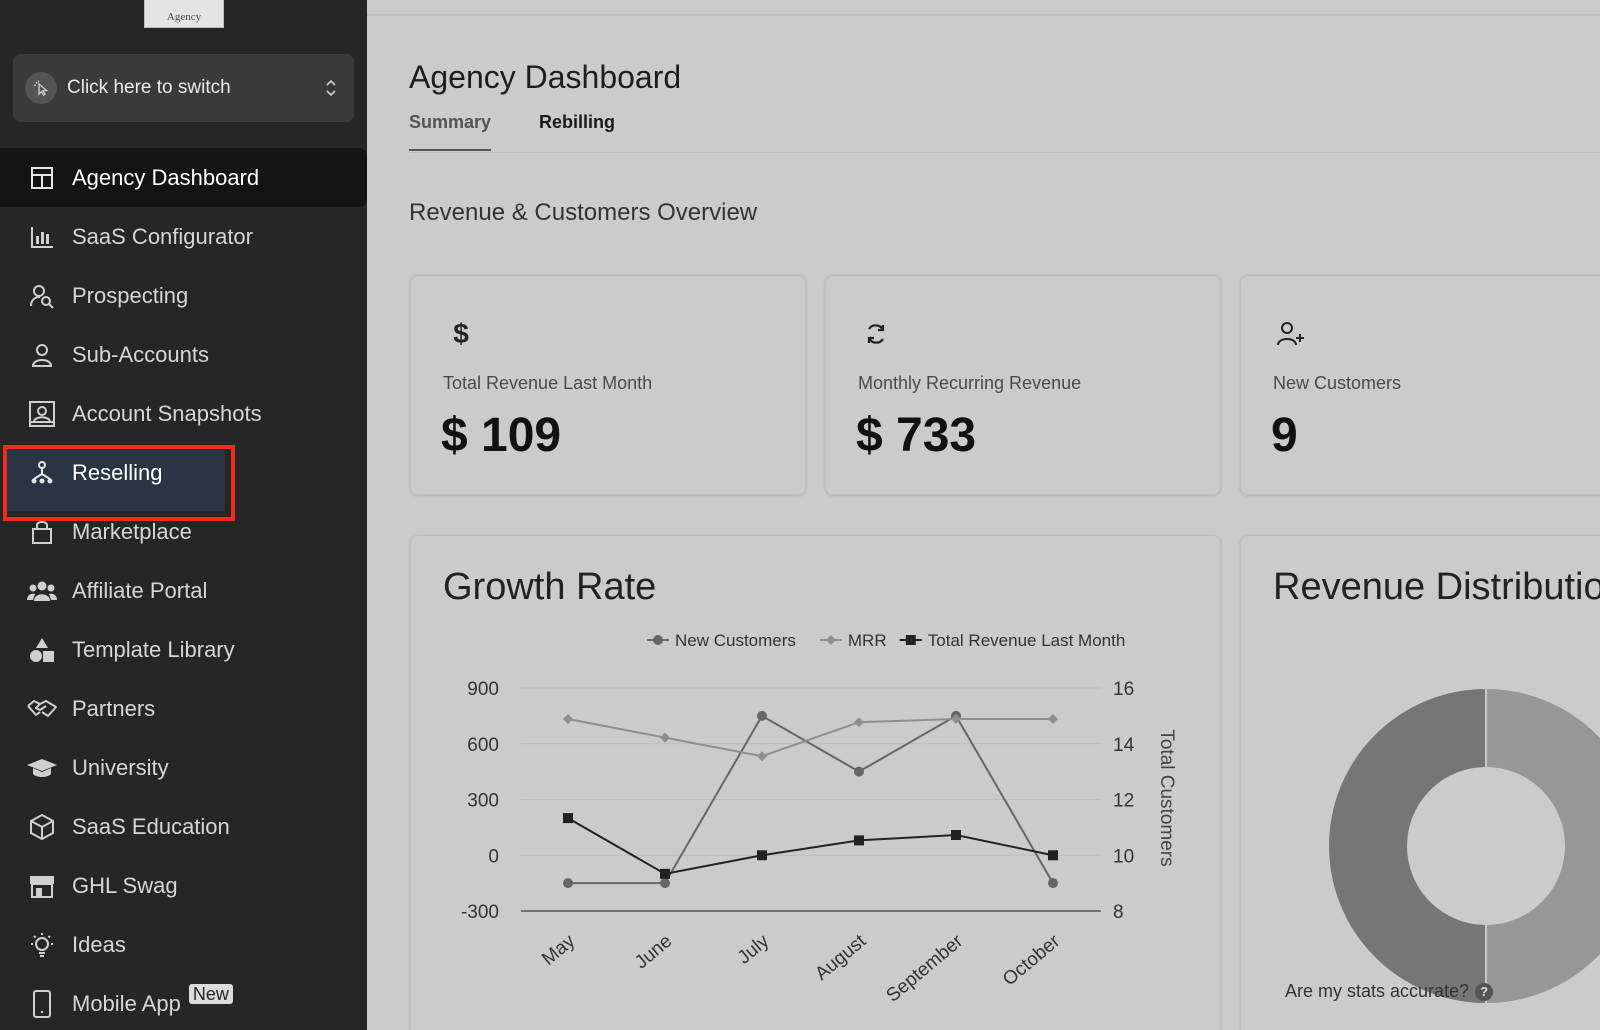  Describe the element at coordinates (42, 473) in the screenshot. I see `reselling-icon` at that location.